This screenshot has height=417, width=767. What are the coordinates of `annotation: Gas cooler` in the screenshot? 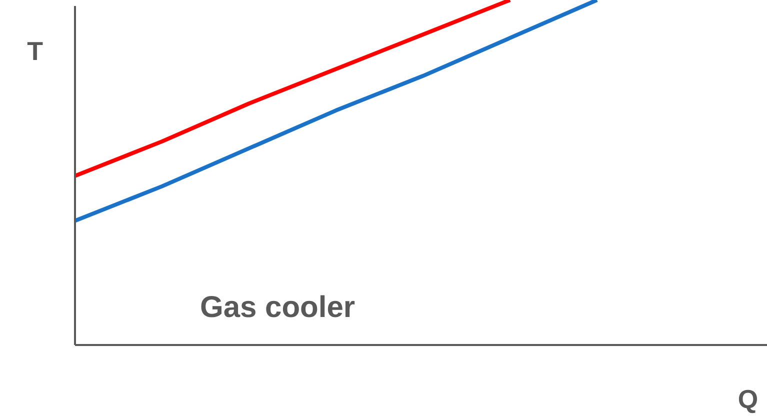 It's located at (278, 307).